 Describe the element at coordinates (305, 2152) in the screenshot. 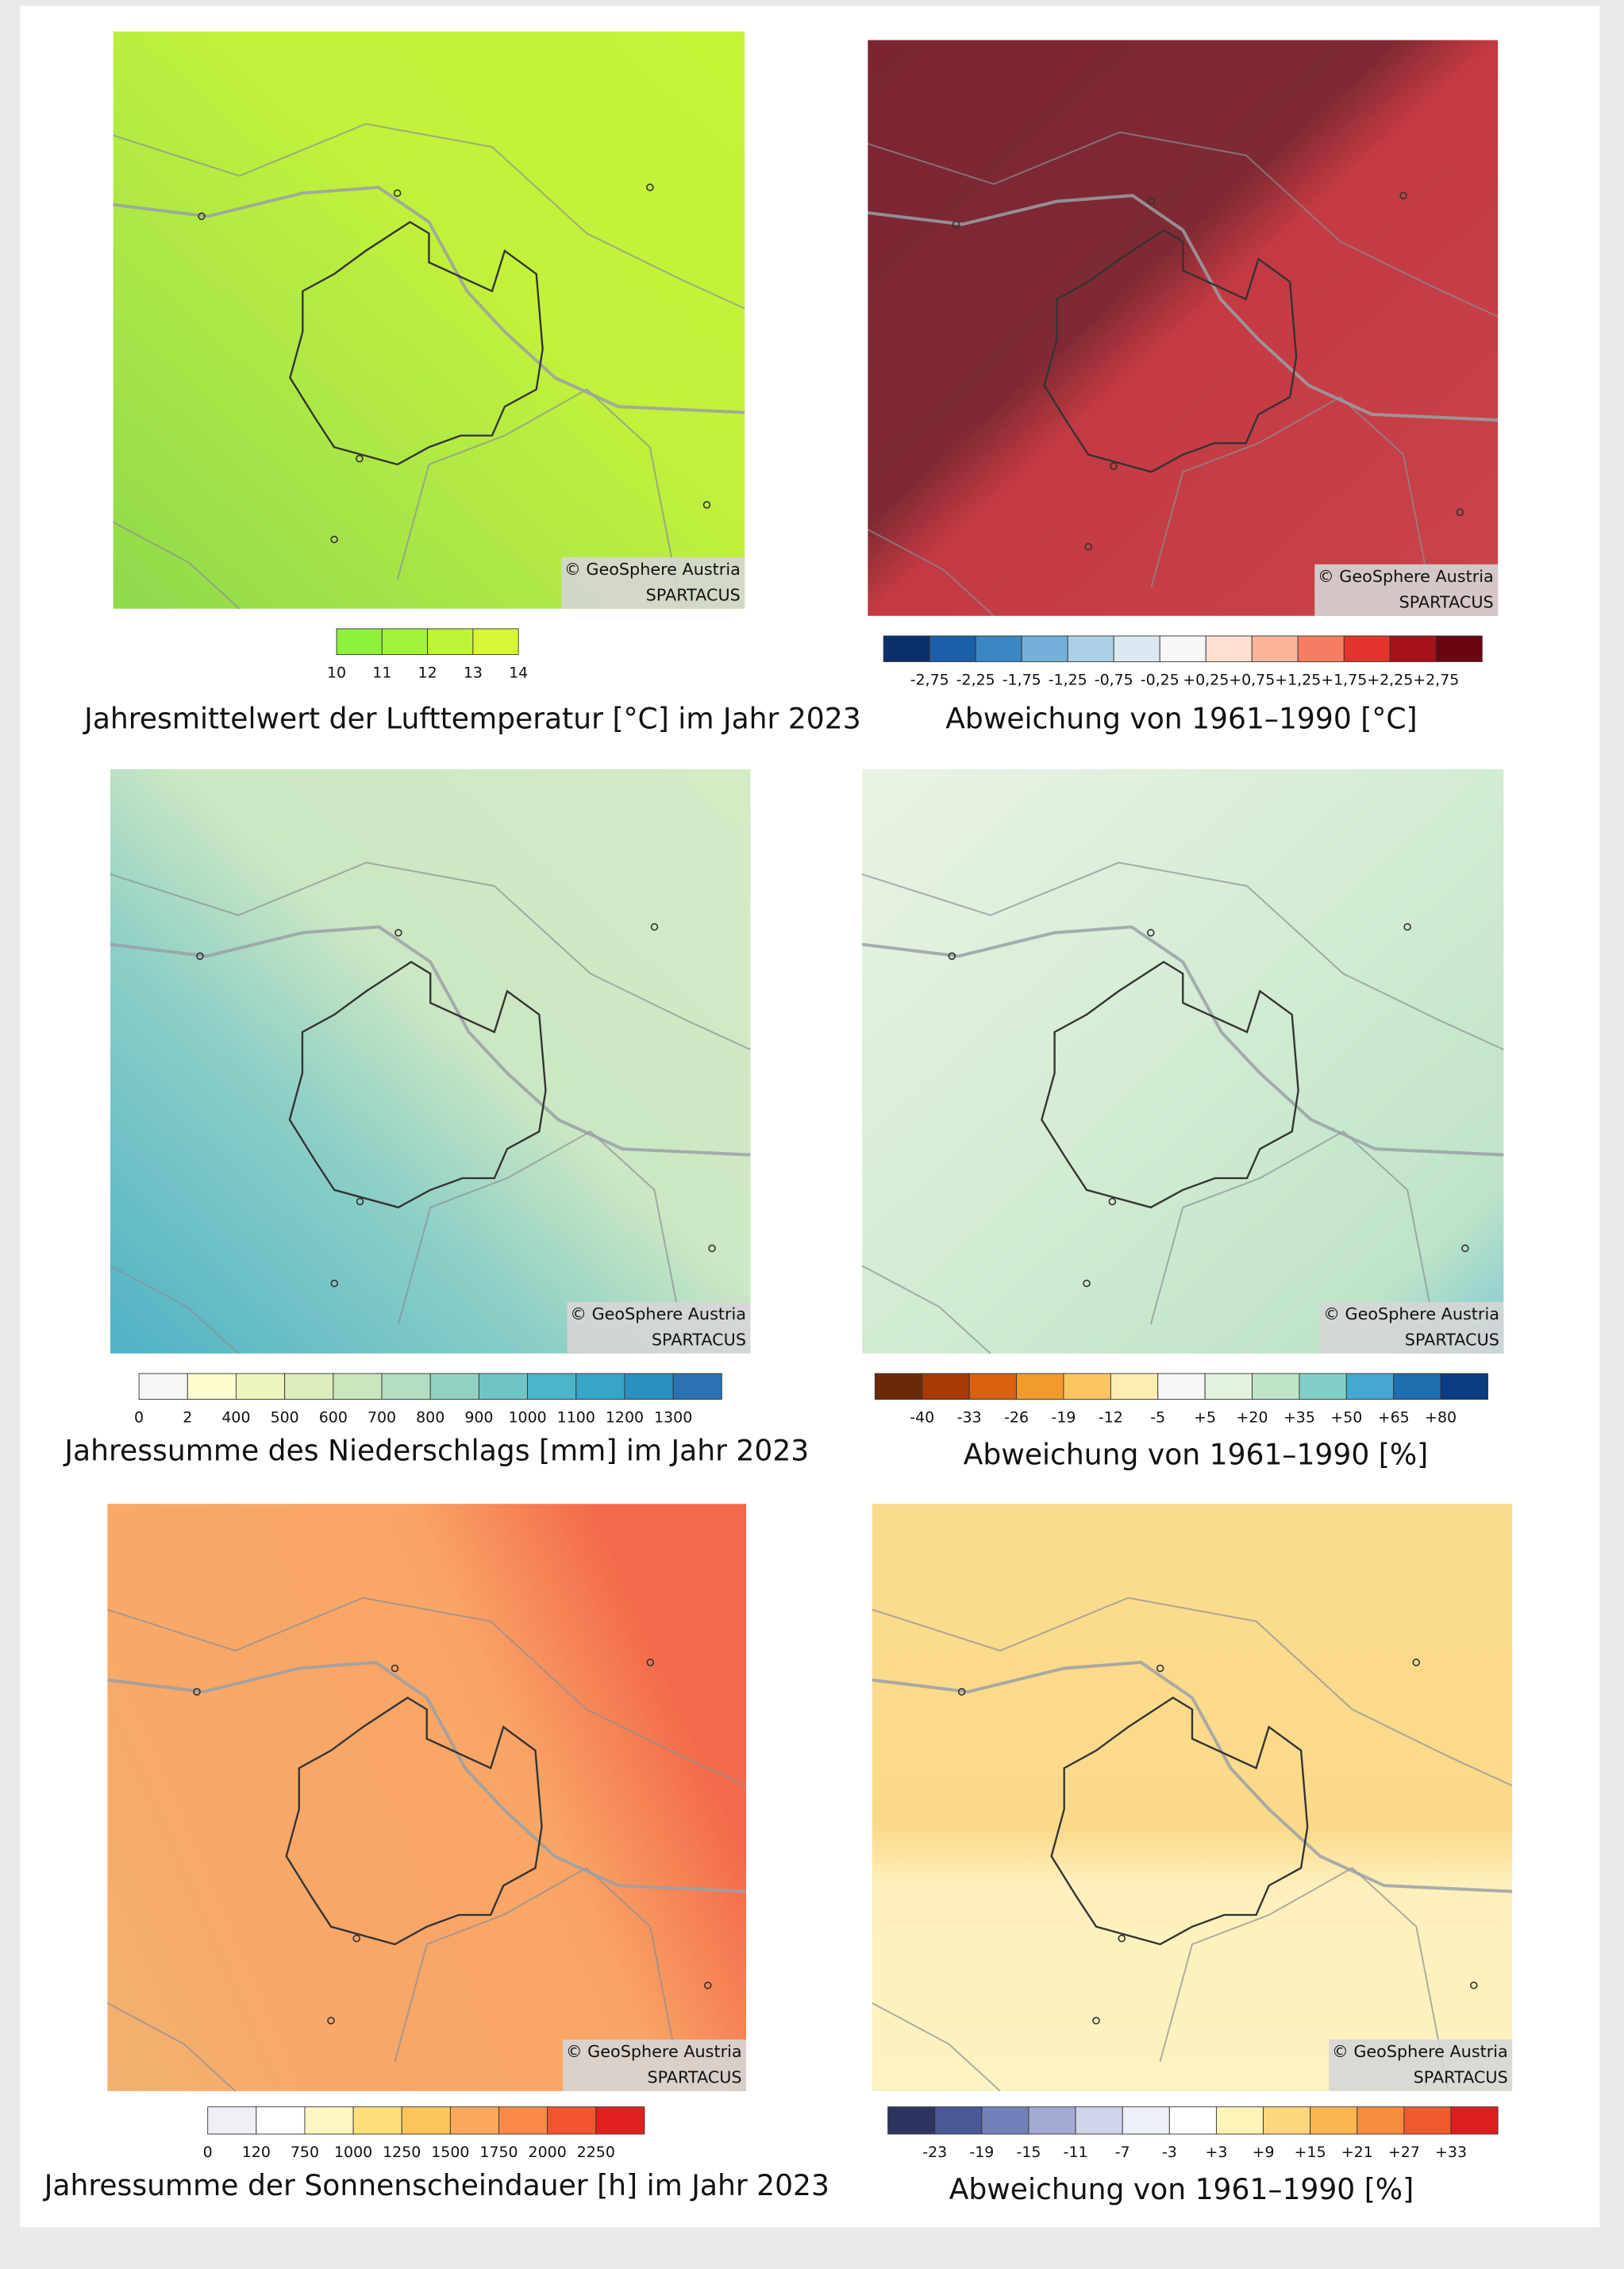

I see `legend-label: 750` at that location.